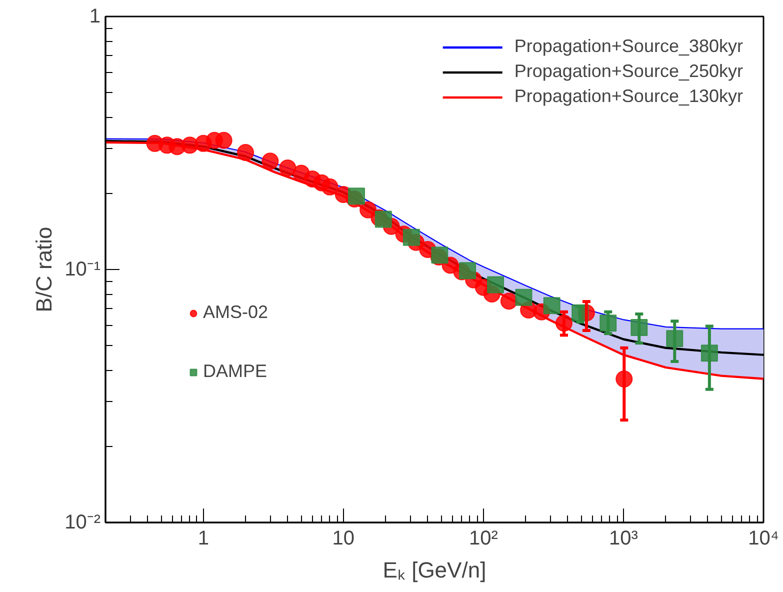 The width and height of the screenshot is (783, 592). Describe the element at coordinates (628, 71) in the screenshot. I see `legend-label: Propagation+Source_250kyr` at that location.